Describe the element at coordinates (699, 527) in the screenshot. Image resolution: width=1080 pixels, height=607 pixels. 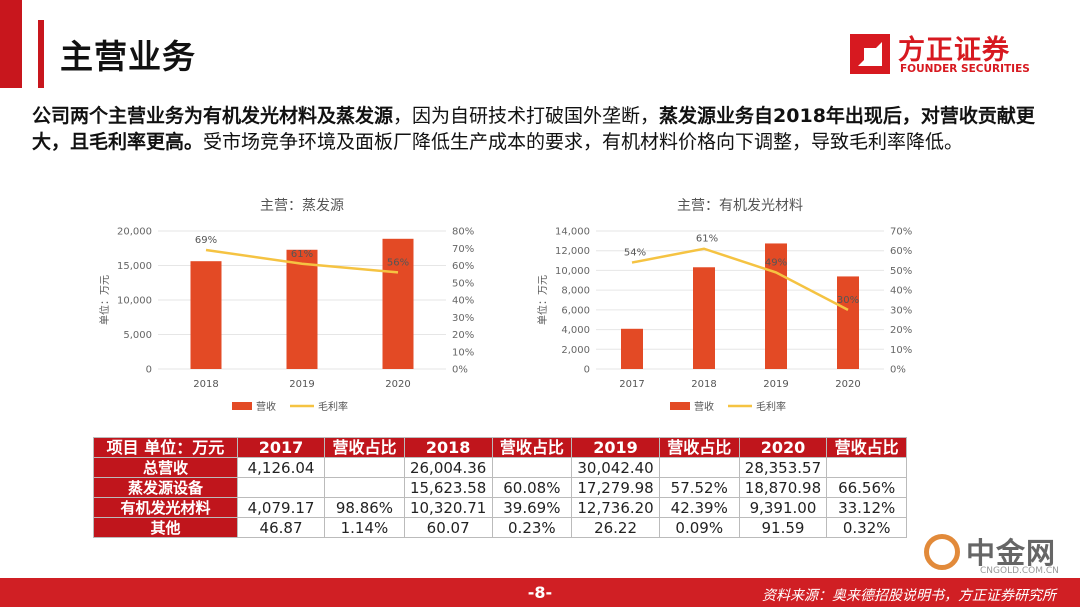
I see `table-cell: 0.09%` at that location.